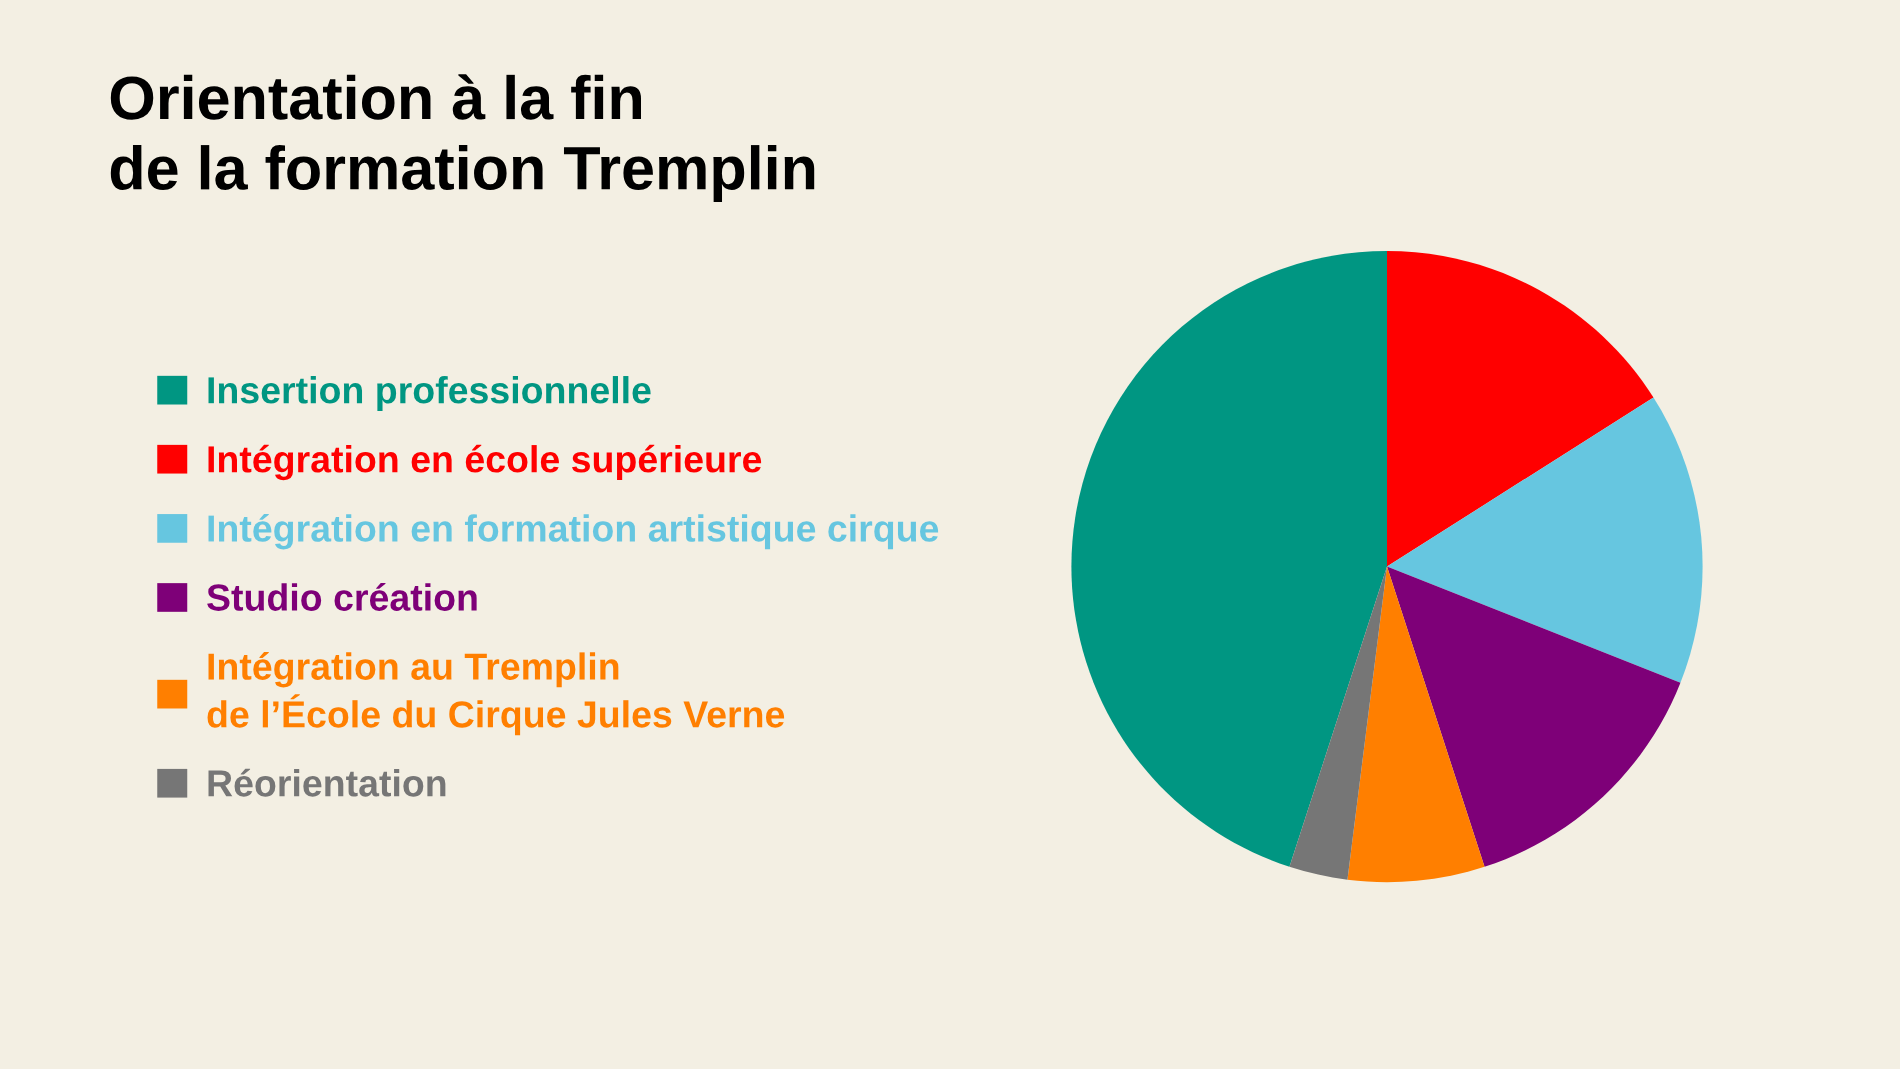  Describe the element at coordinates (429, 393) in the screenshot. I see `legend-label: Insertion professionnelle` at that location.